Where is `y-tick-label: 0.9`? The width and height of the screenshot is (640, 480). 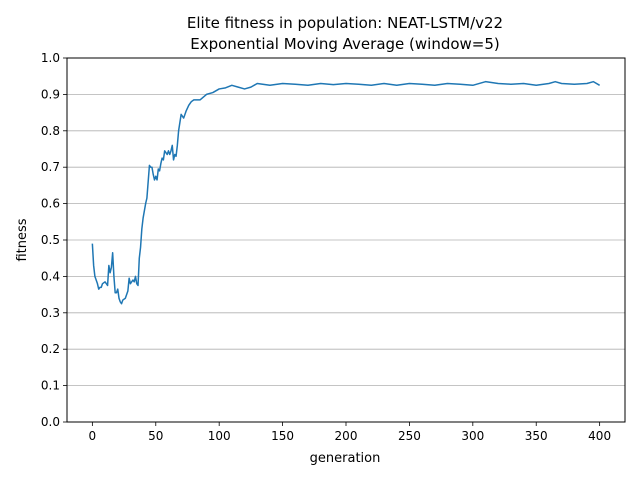
y-tick-label: 0.9 is located at coordinates (50, 94).